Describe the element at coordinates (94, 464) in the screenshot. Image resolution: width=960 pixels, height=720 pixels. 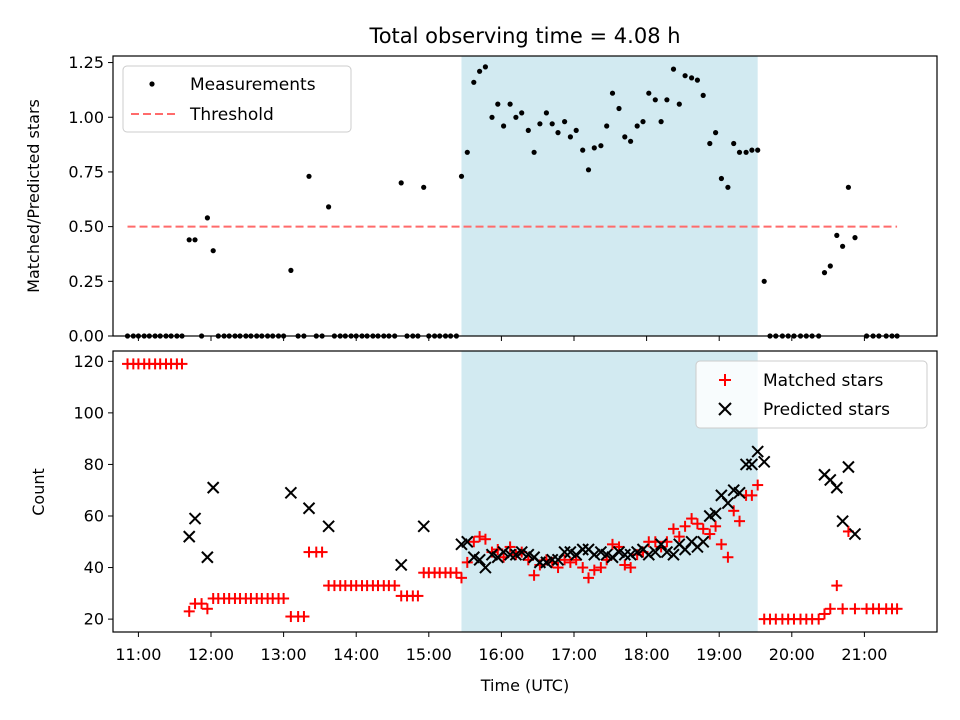
I see `y-tick-label: 80` at that location.